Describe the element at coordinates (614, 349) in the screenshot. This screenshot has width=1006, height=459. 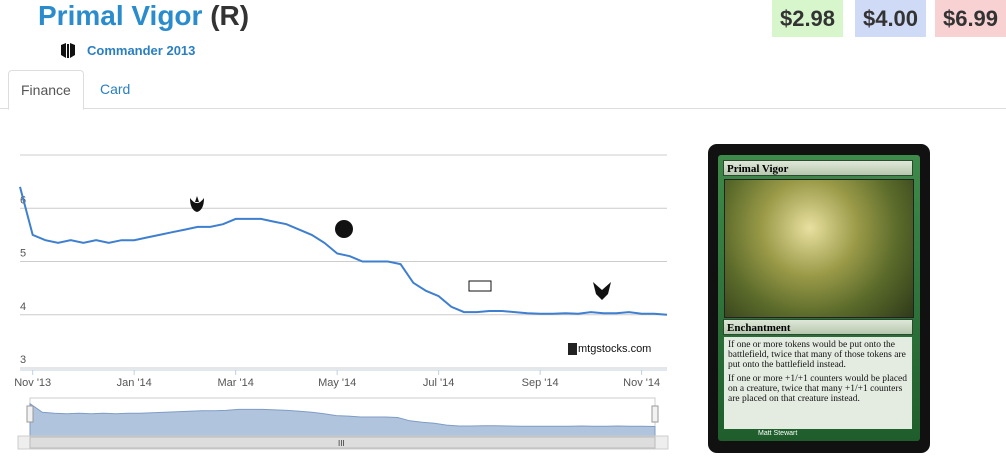
I see `watermark: mtgstocks.com` at that location.